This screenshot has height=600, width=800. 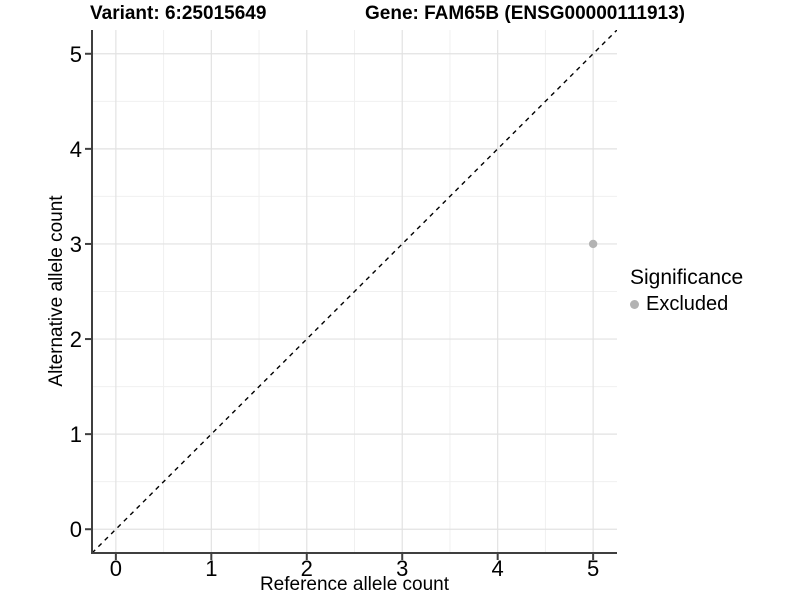 What do you see at coordinates (687, 277) in the screenshot?
I see `legend-title: Significance` at bounding box center [687, 277].